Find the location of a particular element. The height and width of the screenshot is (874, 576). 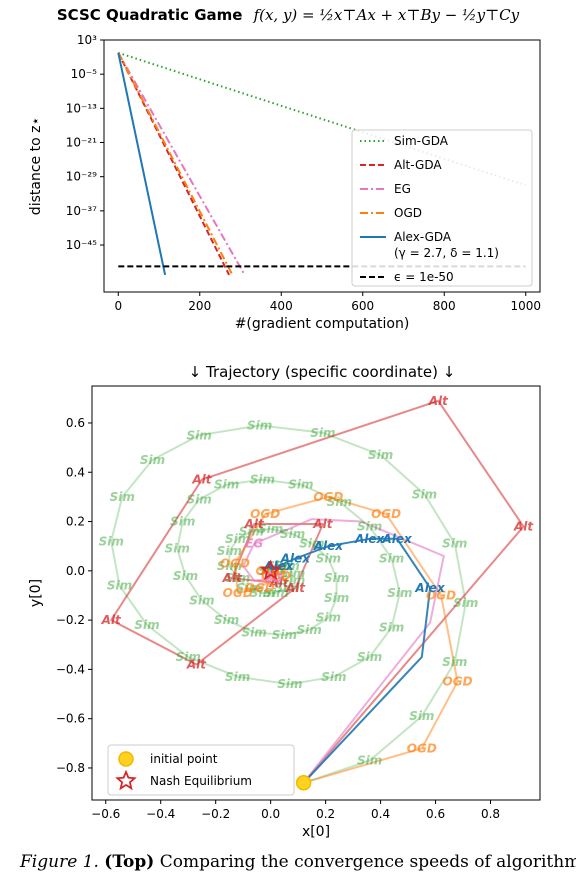

bottom-yticks: −0.8 −0.6 −0.4 −0.2 0.0 0.2 0.4 0.6 is located at coordinates (74, 595).